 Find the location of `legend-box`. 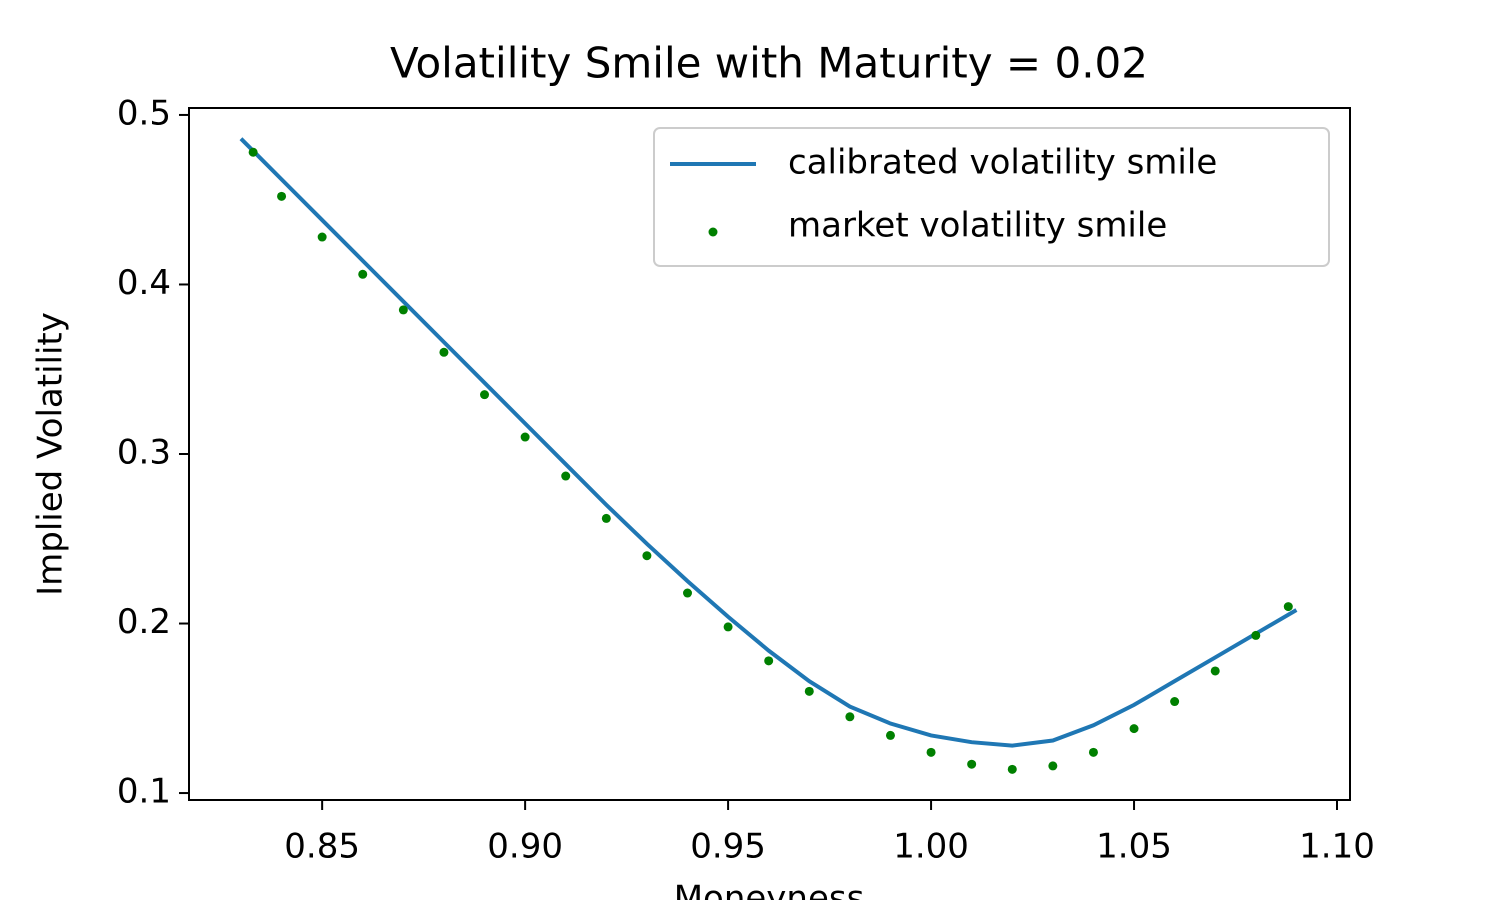

legend-box is located at coordinates (991, 197).